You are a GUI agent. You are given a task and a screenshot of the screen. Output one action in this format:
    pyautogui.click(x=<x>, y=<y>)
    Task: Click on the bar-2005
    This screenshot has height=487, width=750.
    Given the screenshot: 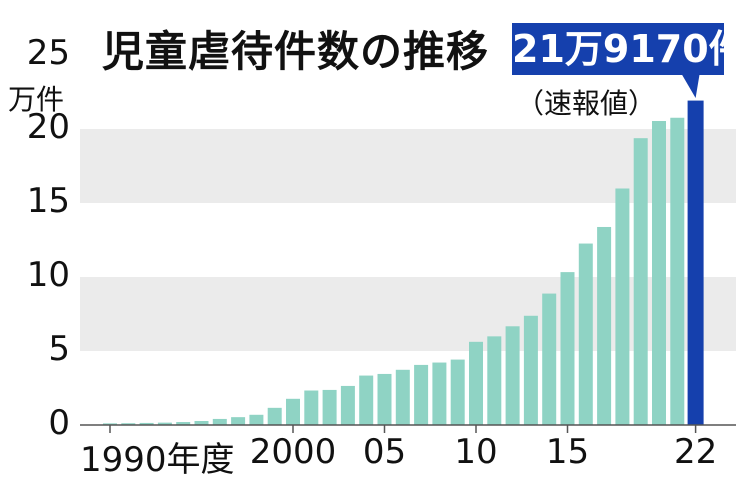 What is the action you would take?
    pyautogui.click(x=384, y=399)
    